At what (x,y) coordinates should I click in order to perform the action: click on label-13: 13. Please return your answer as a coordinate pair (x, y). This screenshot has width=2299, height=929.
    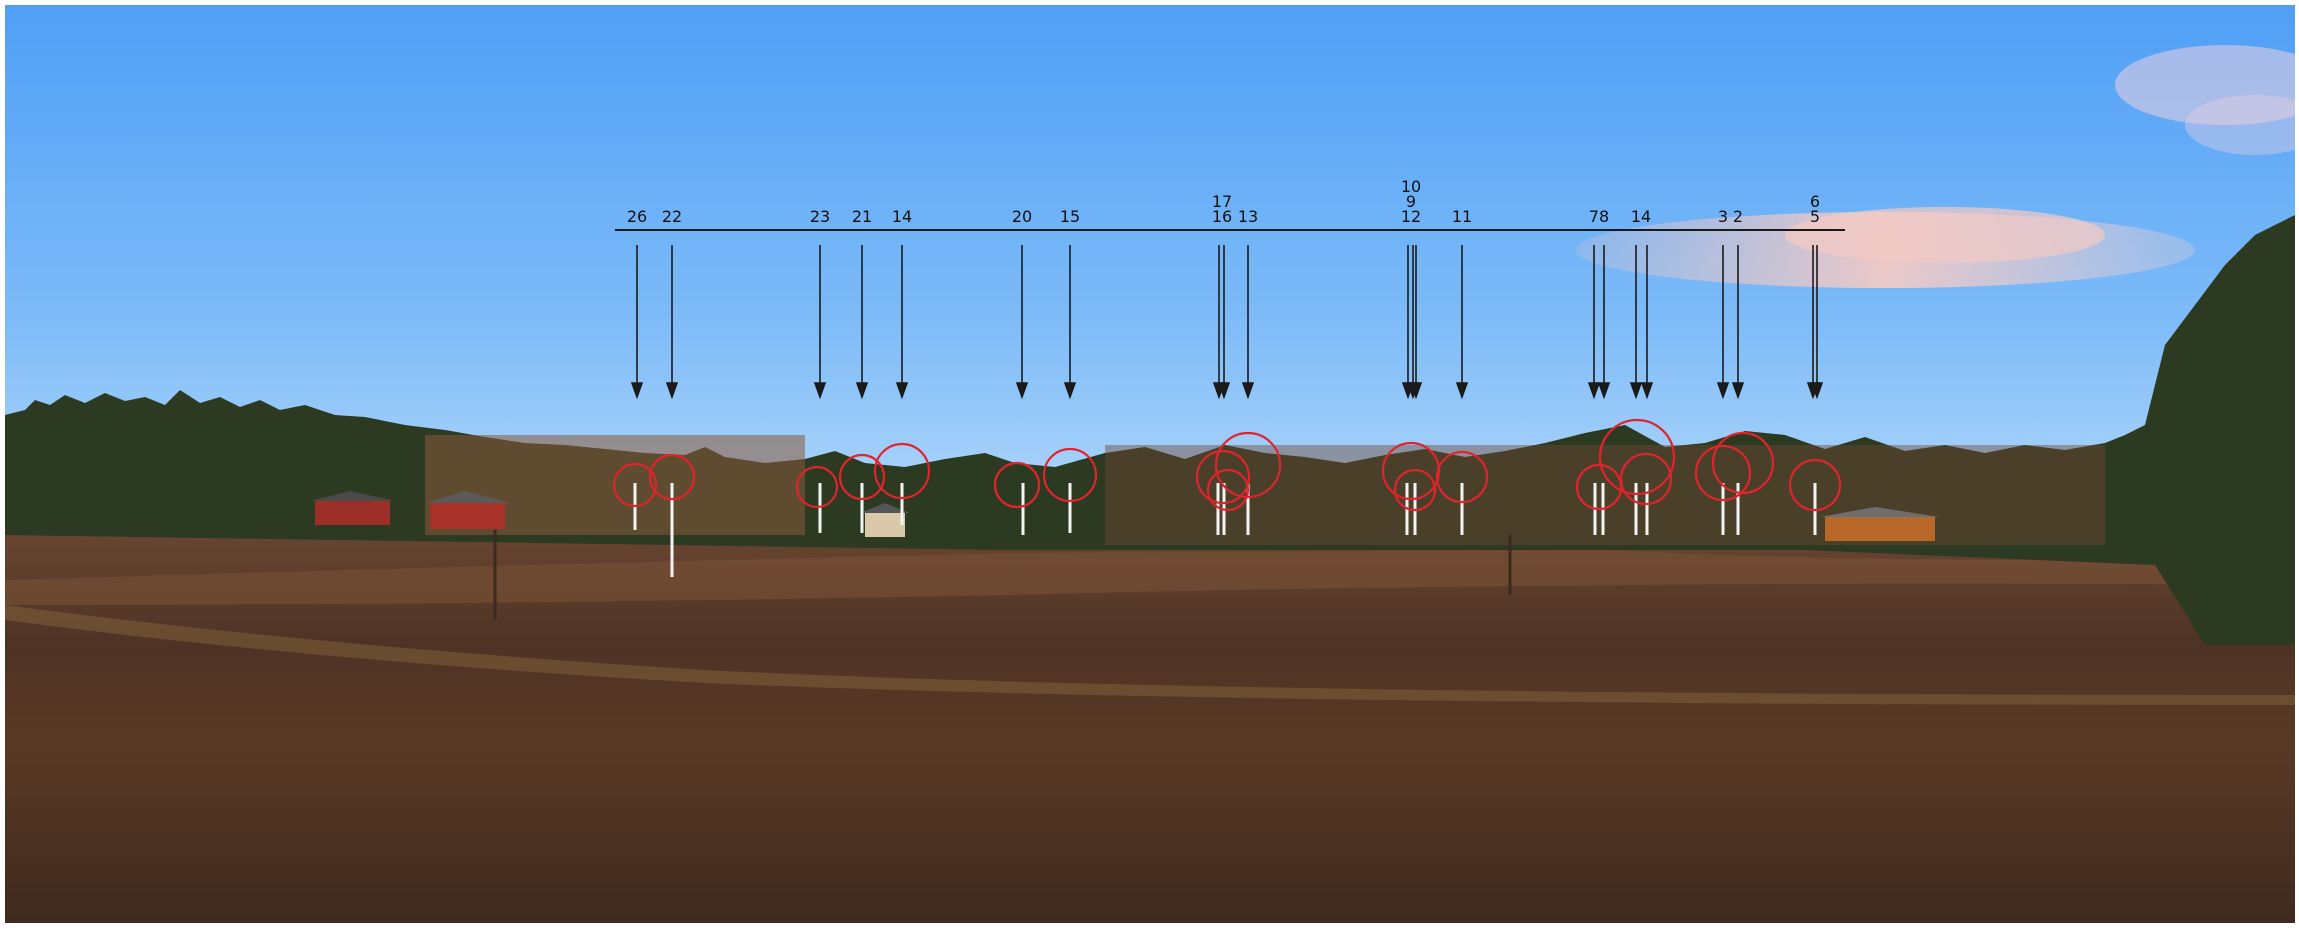
    Looking at the image, I should click on (1248, 216).